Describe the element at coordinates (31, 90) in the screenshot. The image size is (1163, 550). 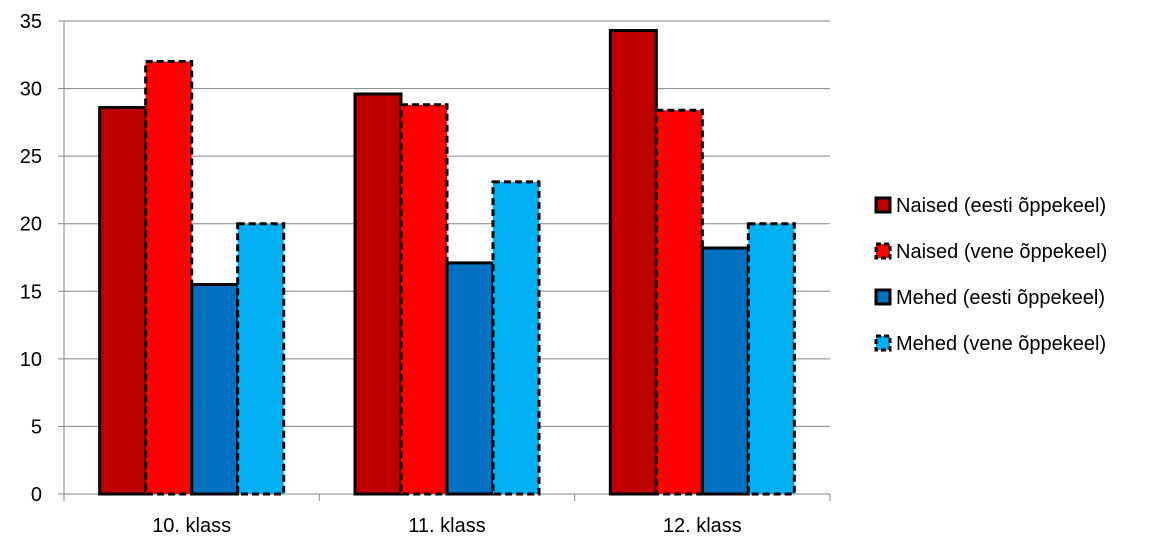
I see `y-tick-label: 30` at that location.